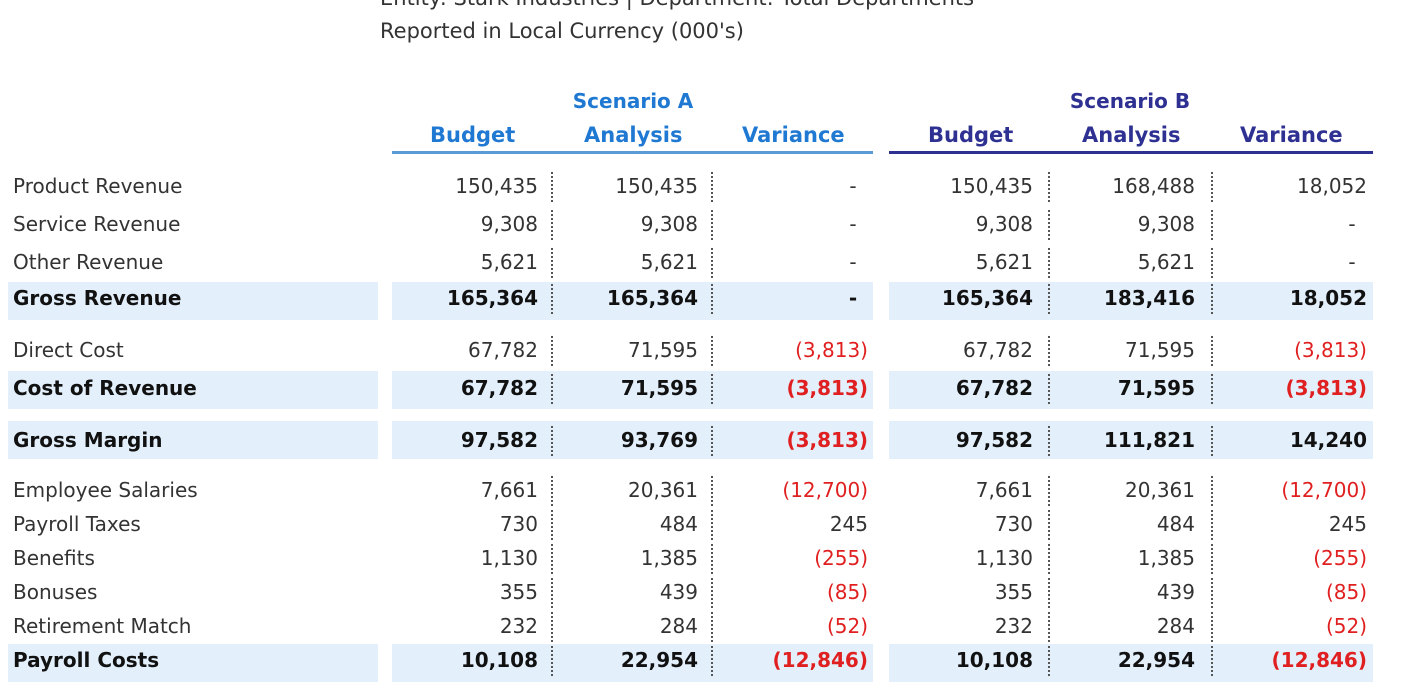  I want to click on scenario-b-title: Scenario B, so click(1130, 101).